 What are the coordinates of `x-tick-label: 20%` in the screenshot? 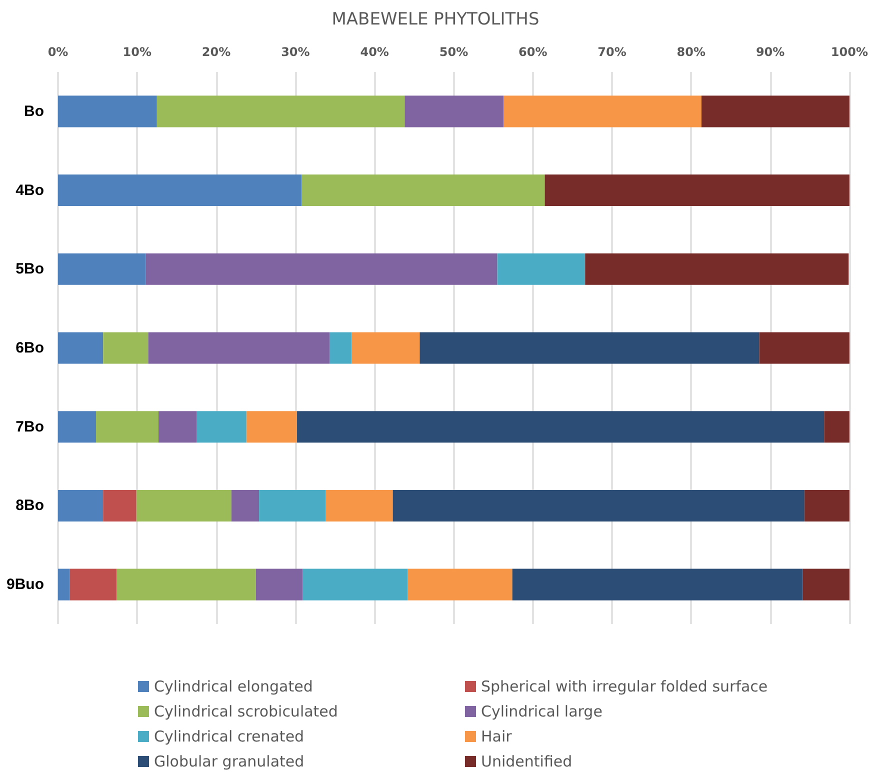 It's located at (216, 52).